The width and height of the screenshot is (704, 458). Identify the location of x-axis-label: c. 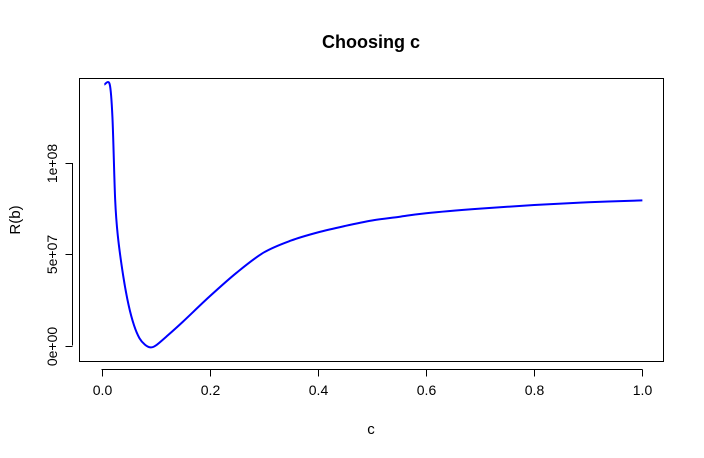
(371, 429).